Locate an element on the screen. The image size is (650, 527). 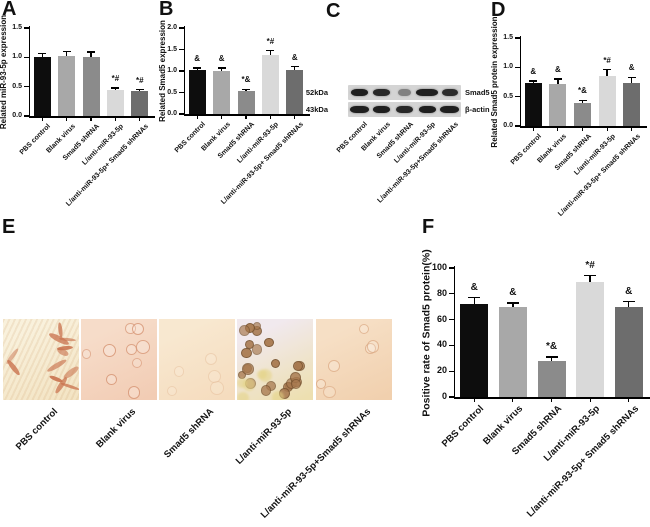
panel-d-letter: D is located at coordinates (498, 10).